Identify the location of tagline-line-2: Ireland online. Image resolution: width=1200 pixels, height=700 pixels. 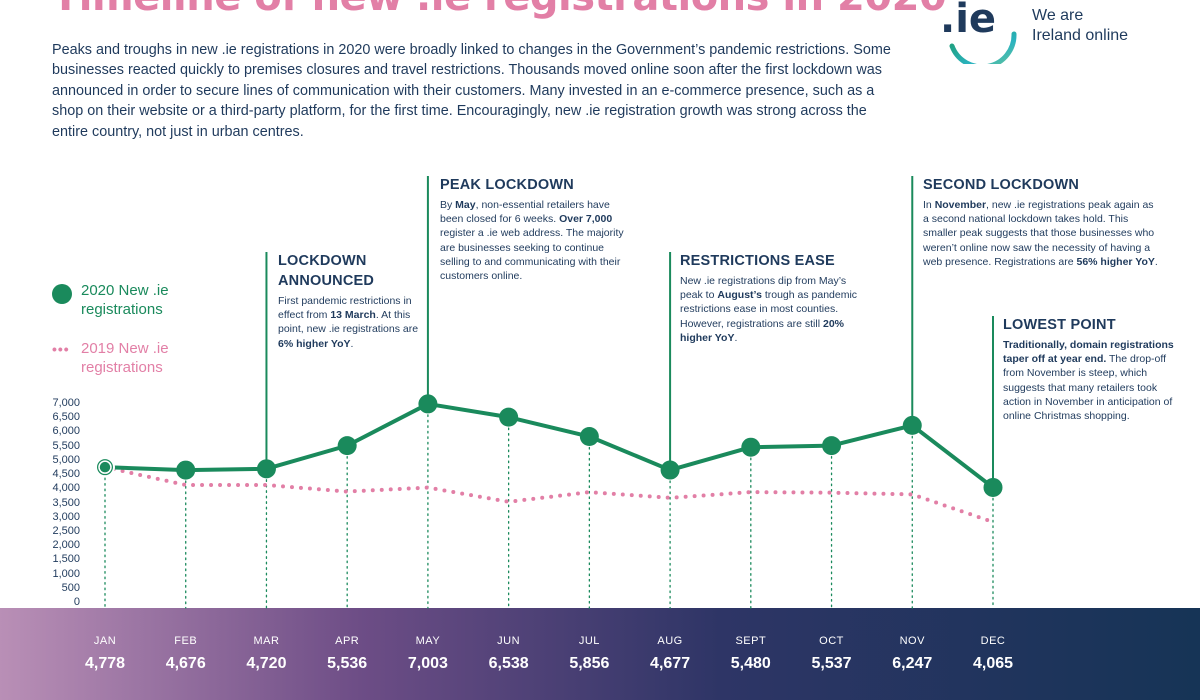
(1080, 35).